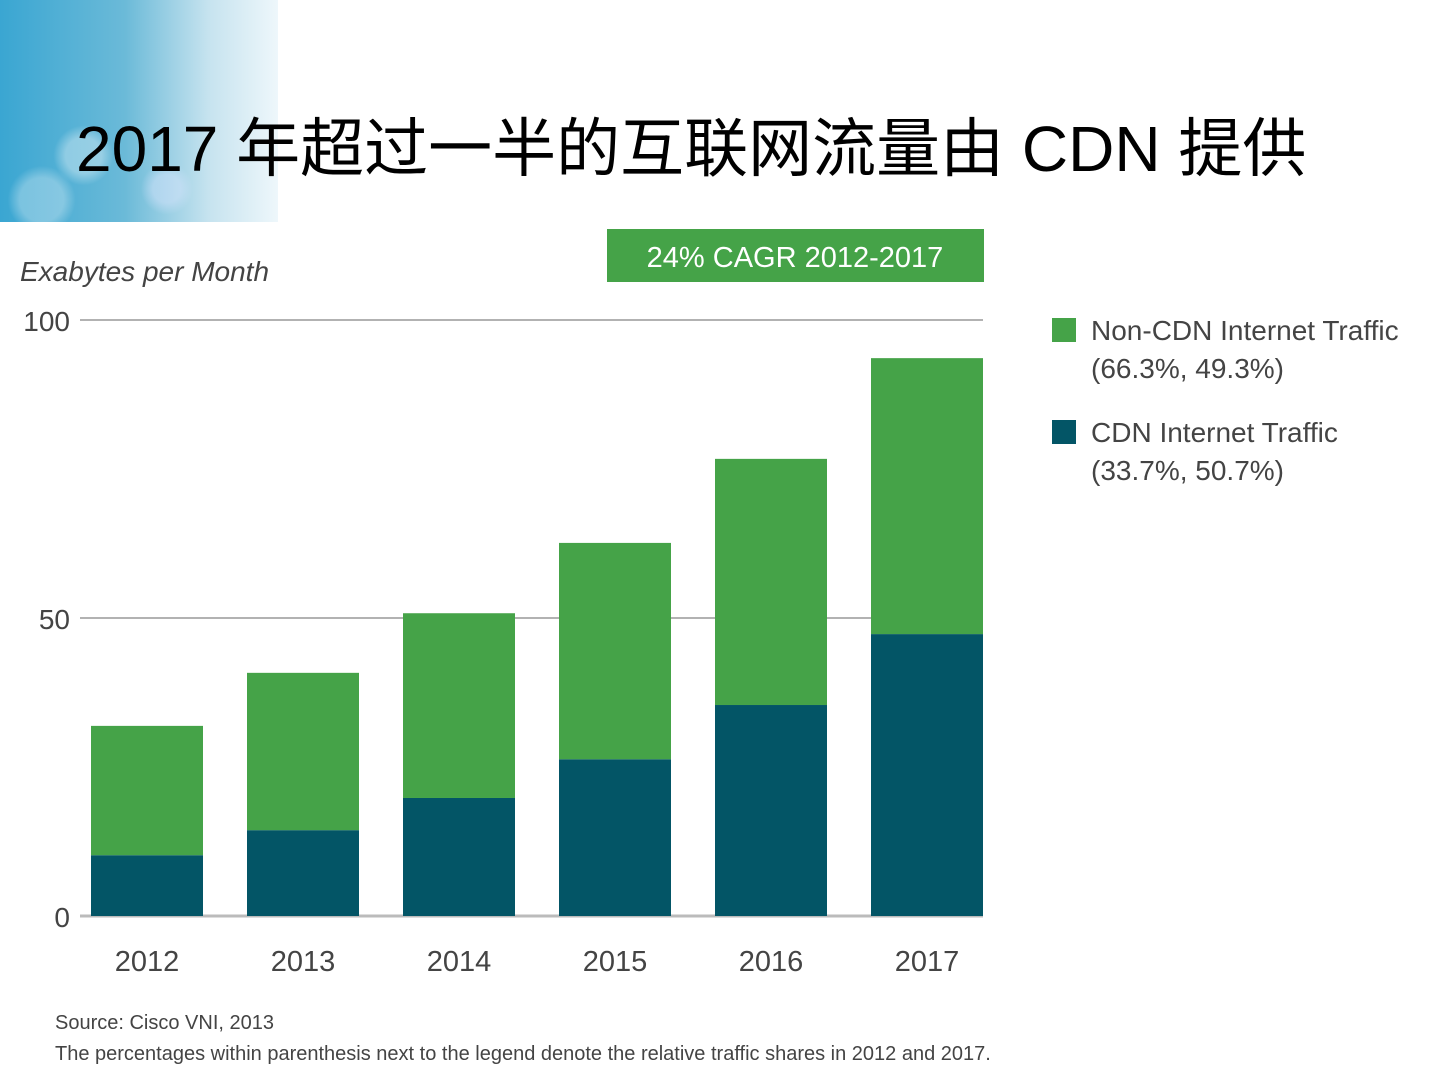 This screenshot has height=1080, width=1440. What do you see at coordinates (1245, 330) in the screenshot?
I see `legend-label: Non-CDN Internet Traffic` at bounding box center [1245, 330].